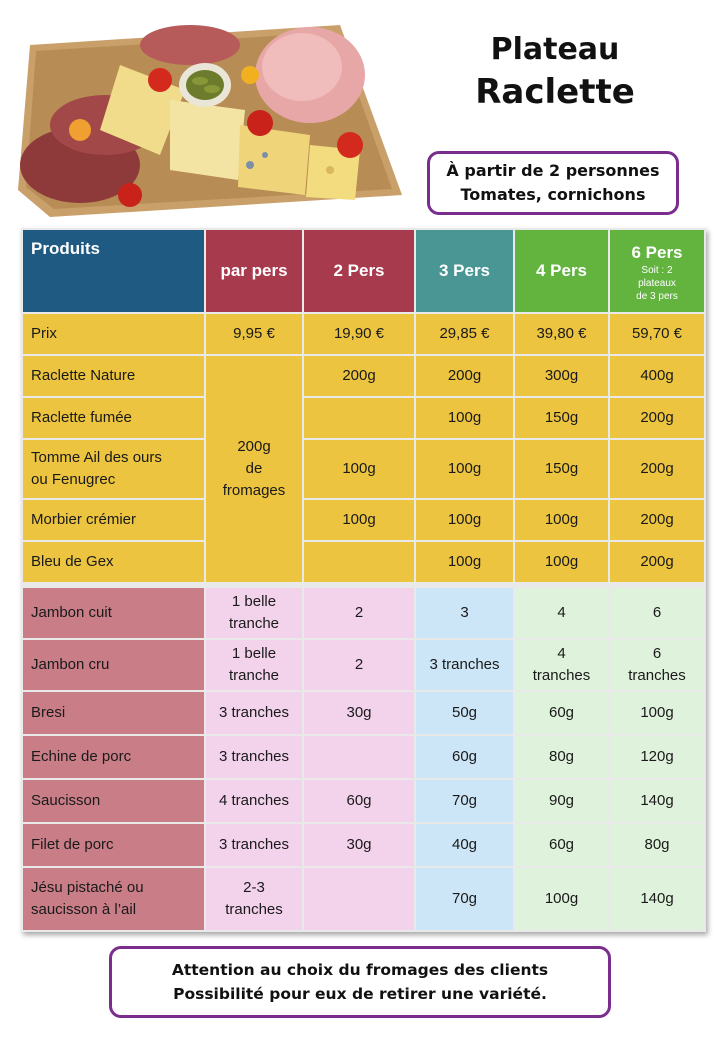 The height and width of the screenshot is (1040, 720). I want to click on cheese-row-label-text: ou Fenugrec, so click(73, 479).